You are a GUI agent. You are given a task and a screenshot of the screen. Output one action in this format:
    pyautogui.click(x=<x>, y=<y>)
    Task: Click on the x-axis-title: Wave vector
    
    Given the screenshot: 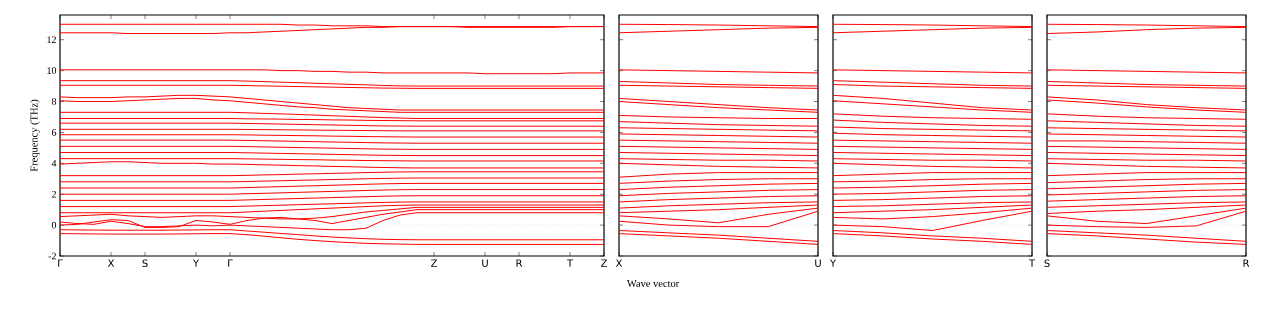 What is the action you would take?
    pyautogui.click(x=653, y=284)
    